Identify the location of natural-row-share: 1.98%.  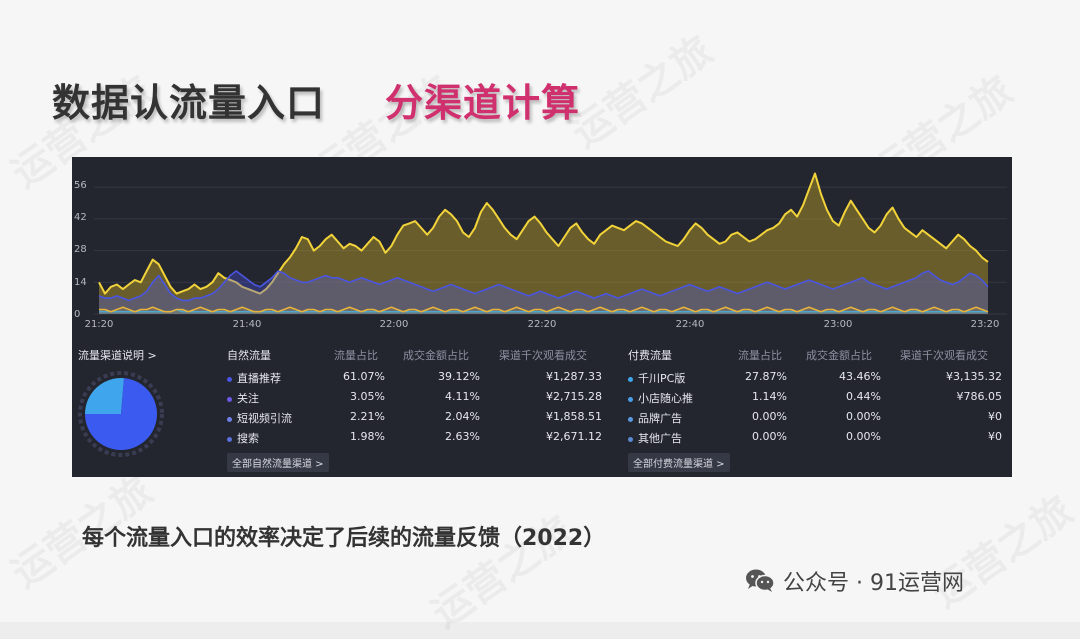
(367, 436).